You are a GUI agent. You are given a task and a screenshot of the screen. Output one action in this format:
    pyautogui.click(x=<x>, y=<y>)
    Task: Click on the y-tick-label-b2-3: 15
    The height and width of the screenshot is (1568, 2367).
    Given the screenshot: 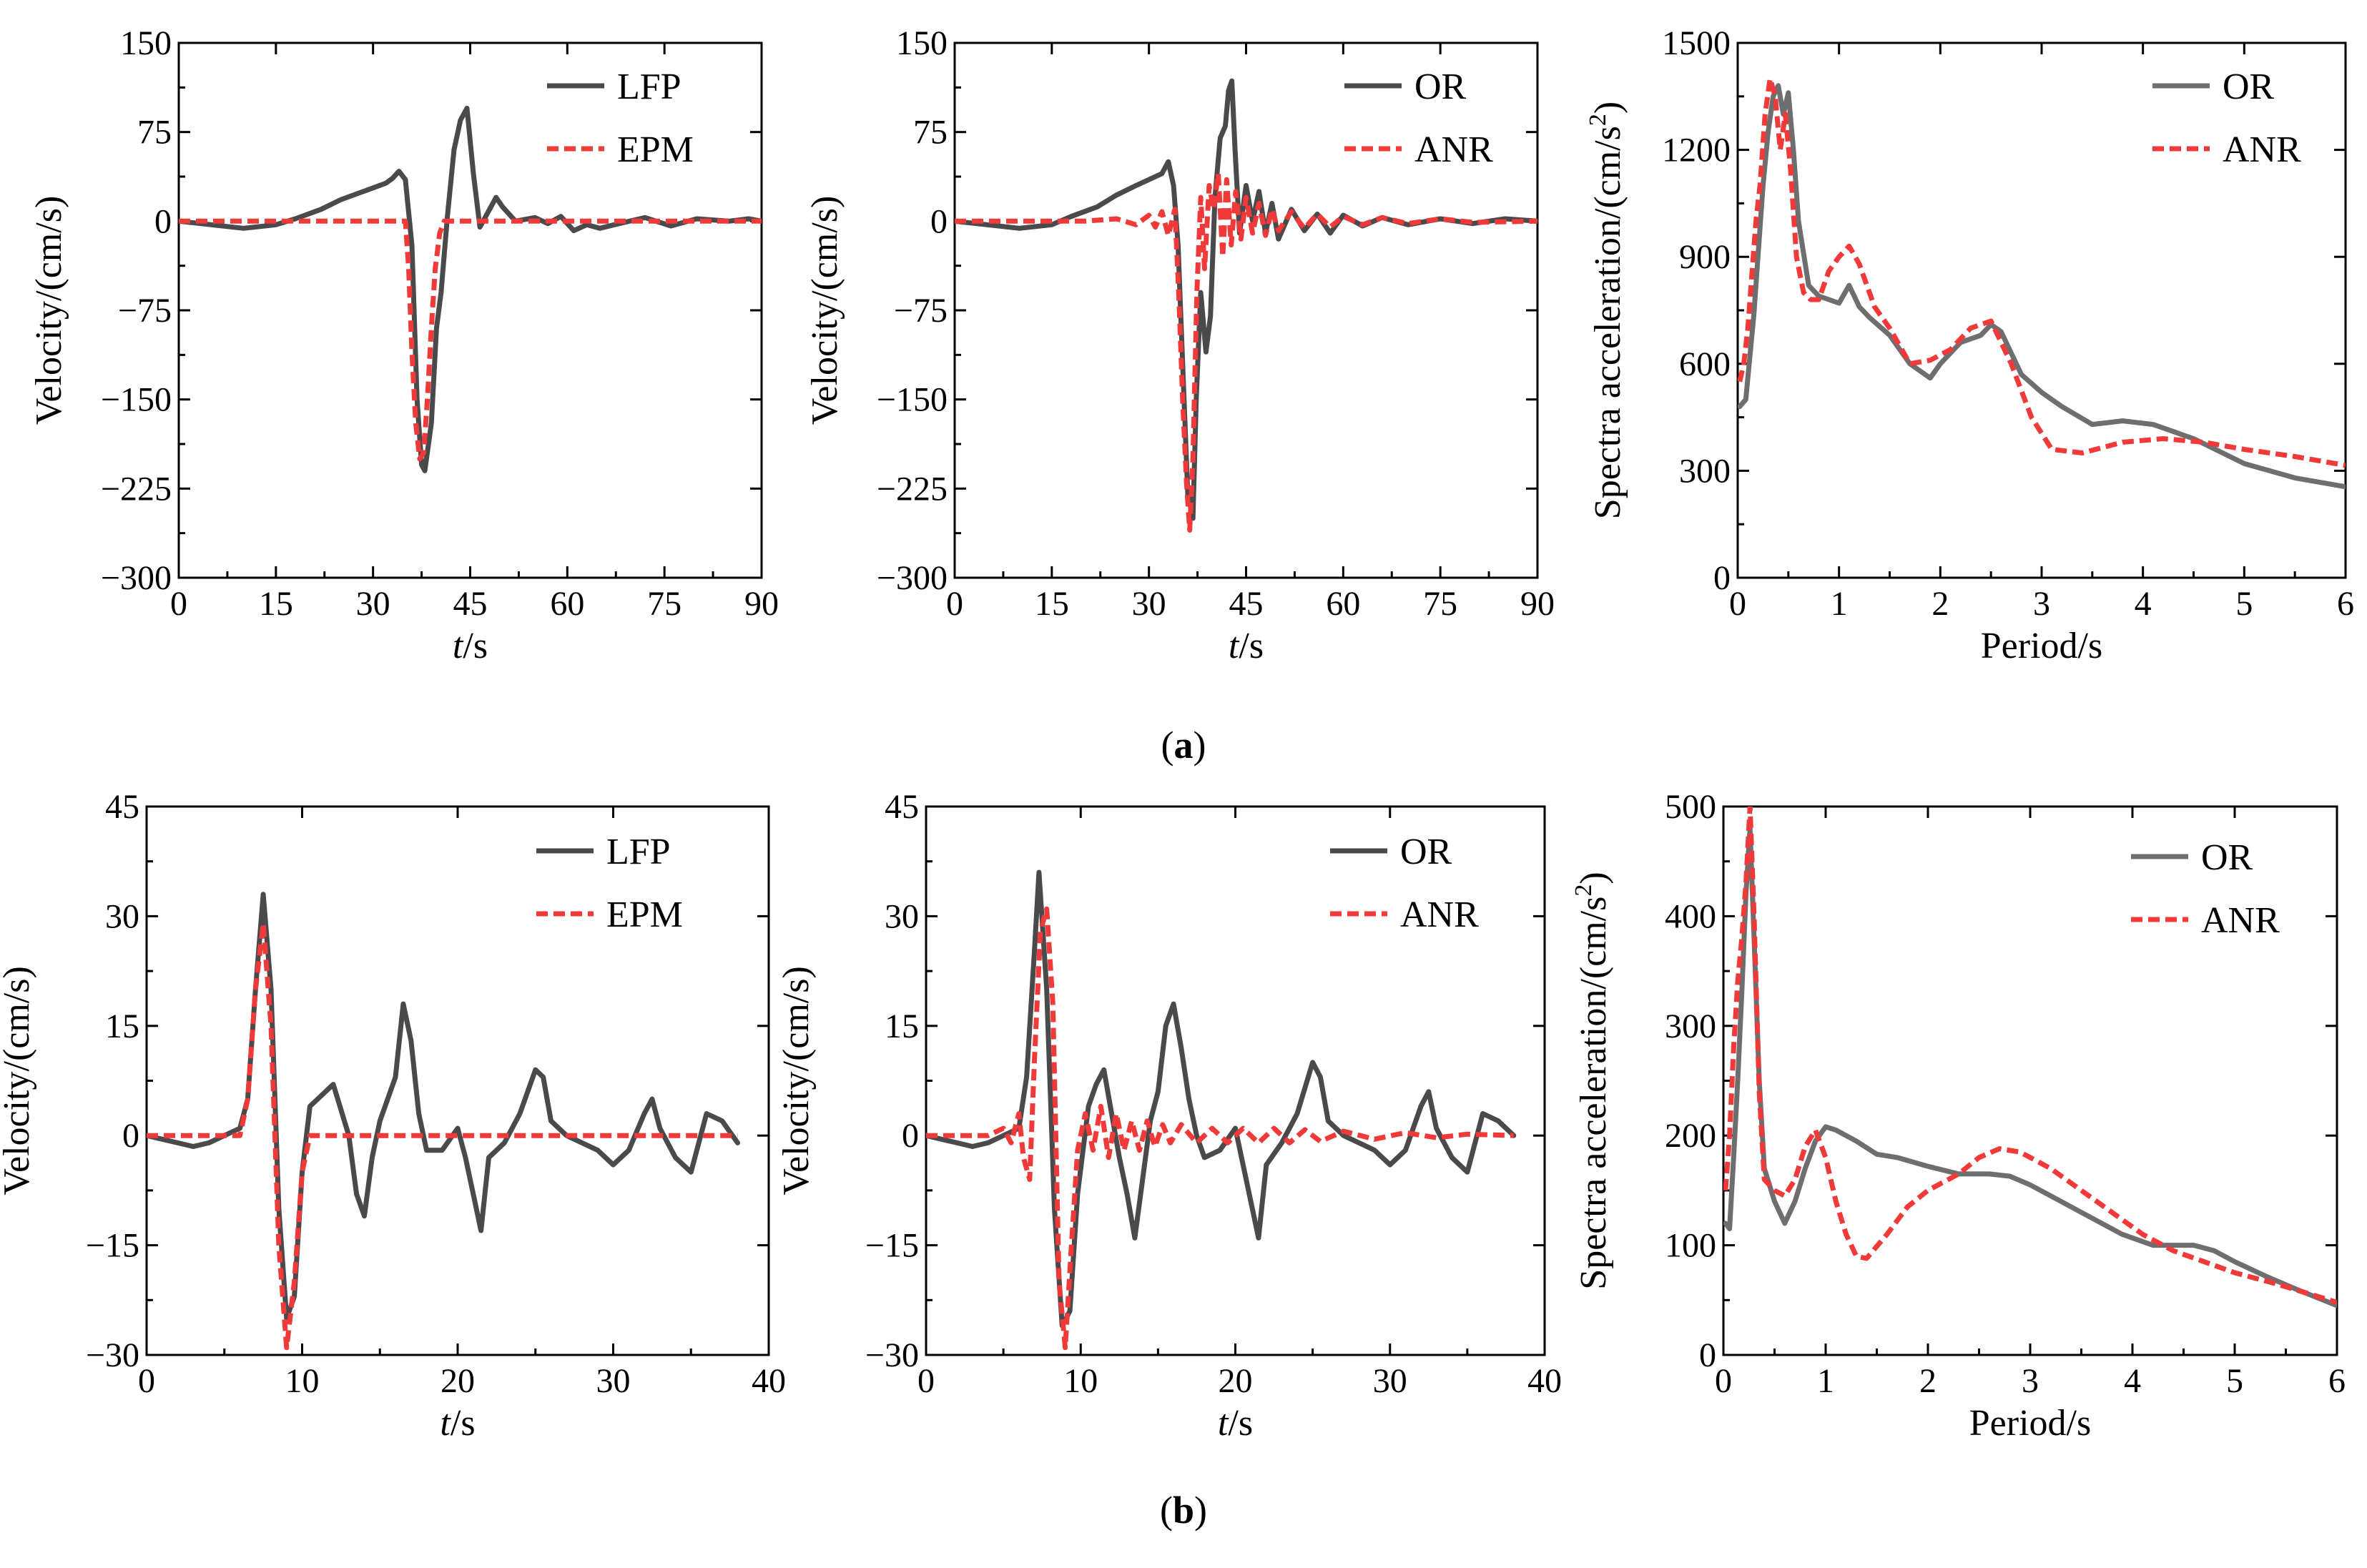 What is the action you would take?
    pyautogui.click(x=902, y=1026)
    